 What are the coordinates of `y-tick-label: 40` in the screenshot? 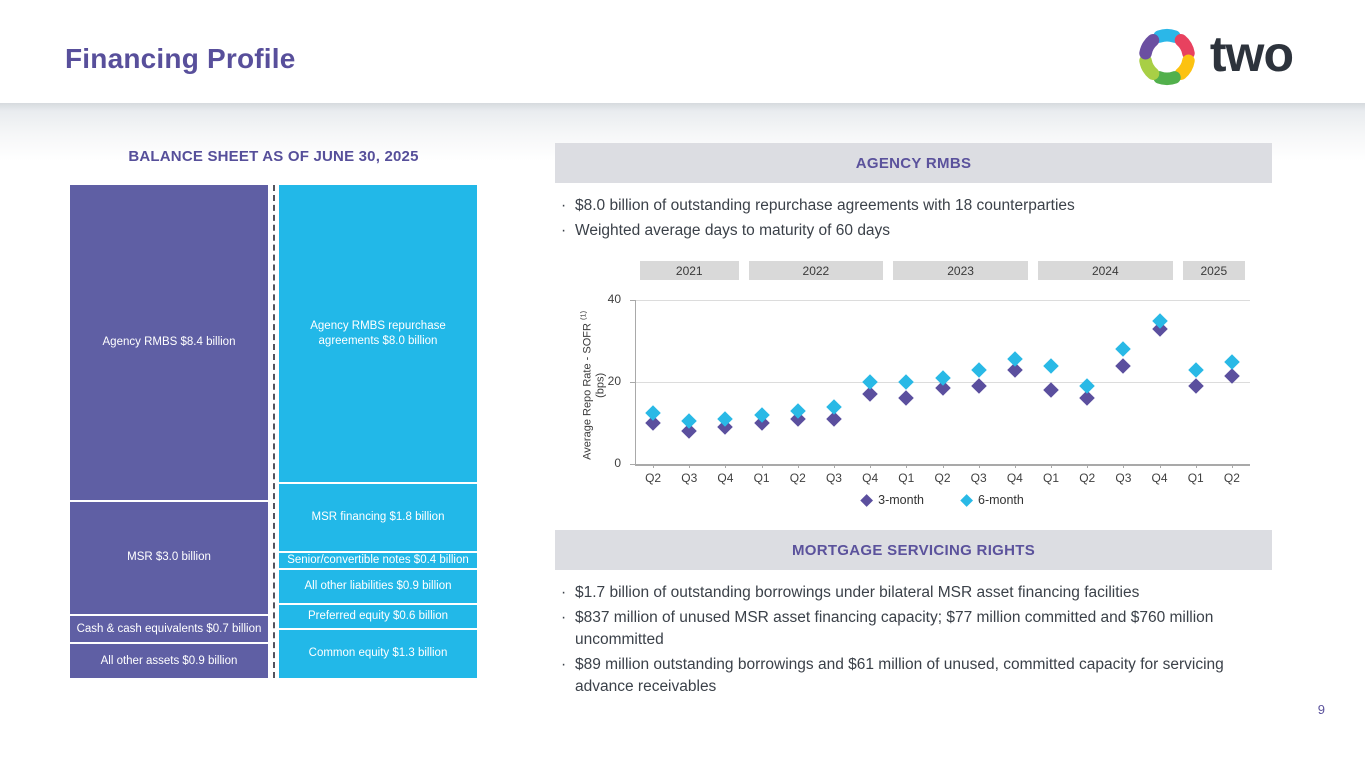 It's located at (614, 299).